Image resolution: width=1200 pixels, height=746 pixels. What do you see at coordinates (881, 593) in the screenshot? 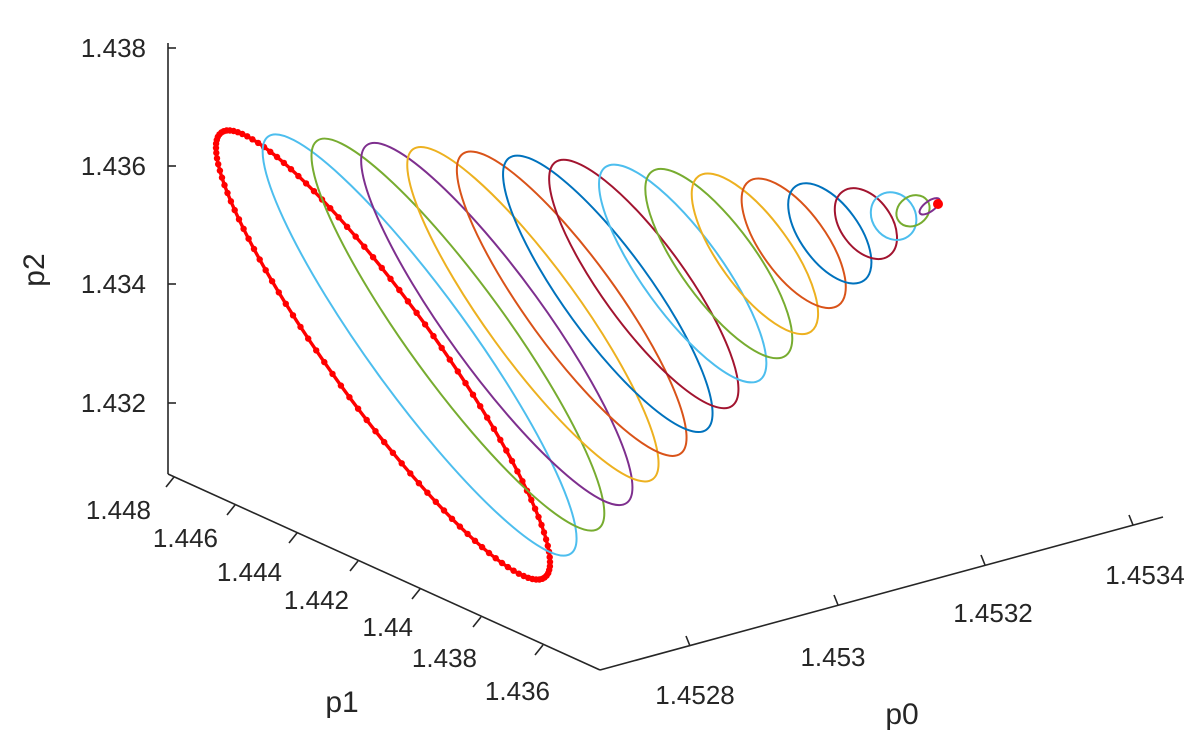
I see `x-axis-line` at bounding box center [881, 593].